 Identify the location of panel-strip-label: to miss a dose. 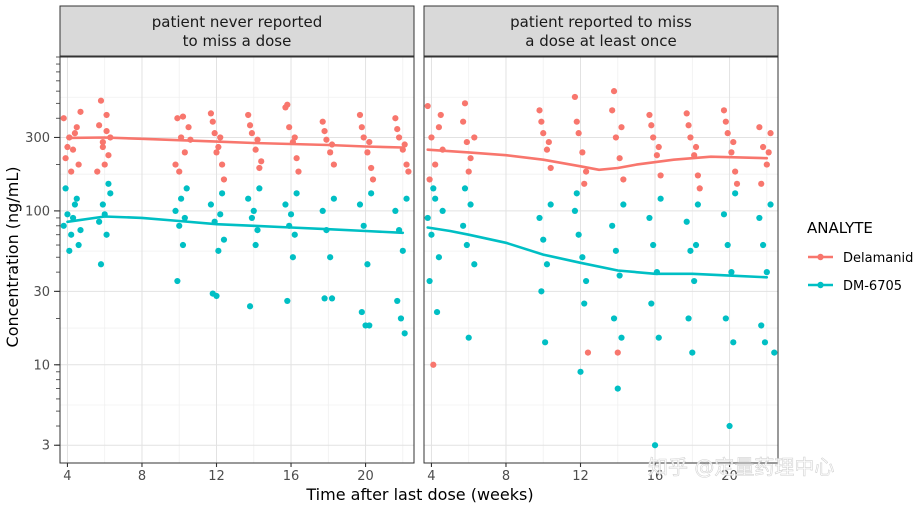
(237, 41).